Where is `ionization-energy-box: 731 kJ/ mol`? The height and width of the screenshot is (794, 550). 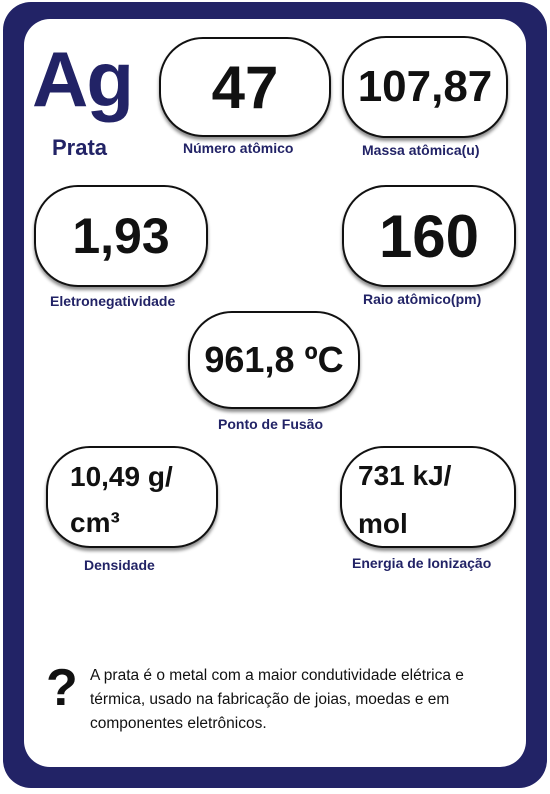 ionization-energy-box: 731 kJ/ mol is located at coordinates (428, 497).